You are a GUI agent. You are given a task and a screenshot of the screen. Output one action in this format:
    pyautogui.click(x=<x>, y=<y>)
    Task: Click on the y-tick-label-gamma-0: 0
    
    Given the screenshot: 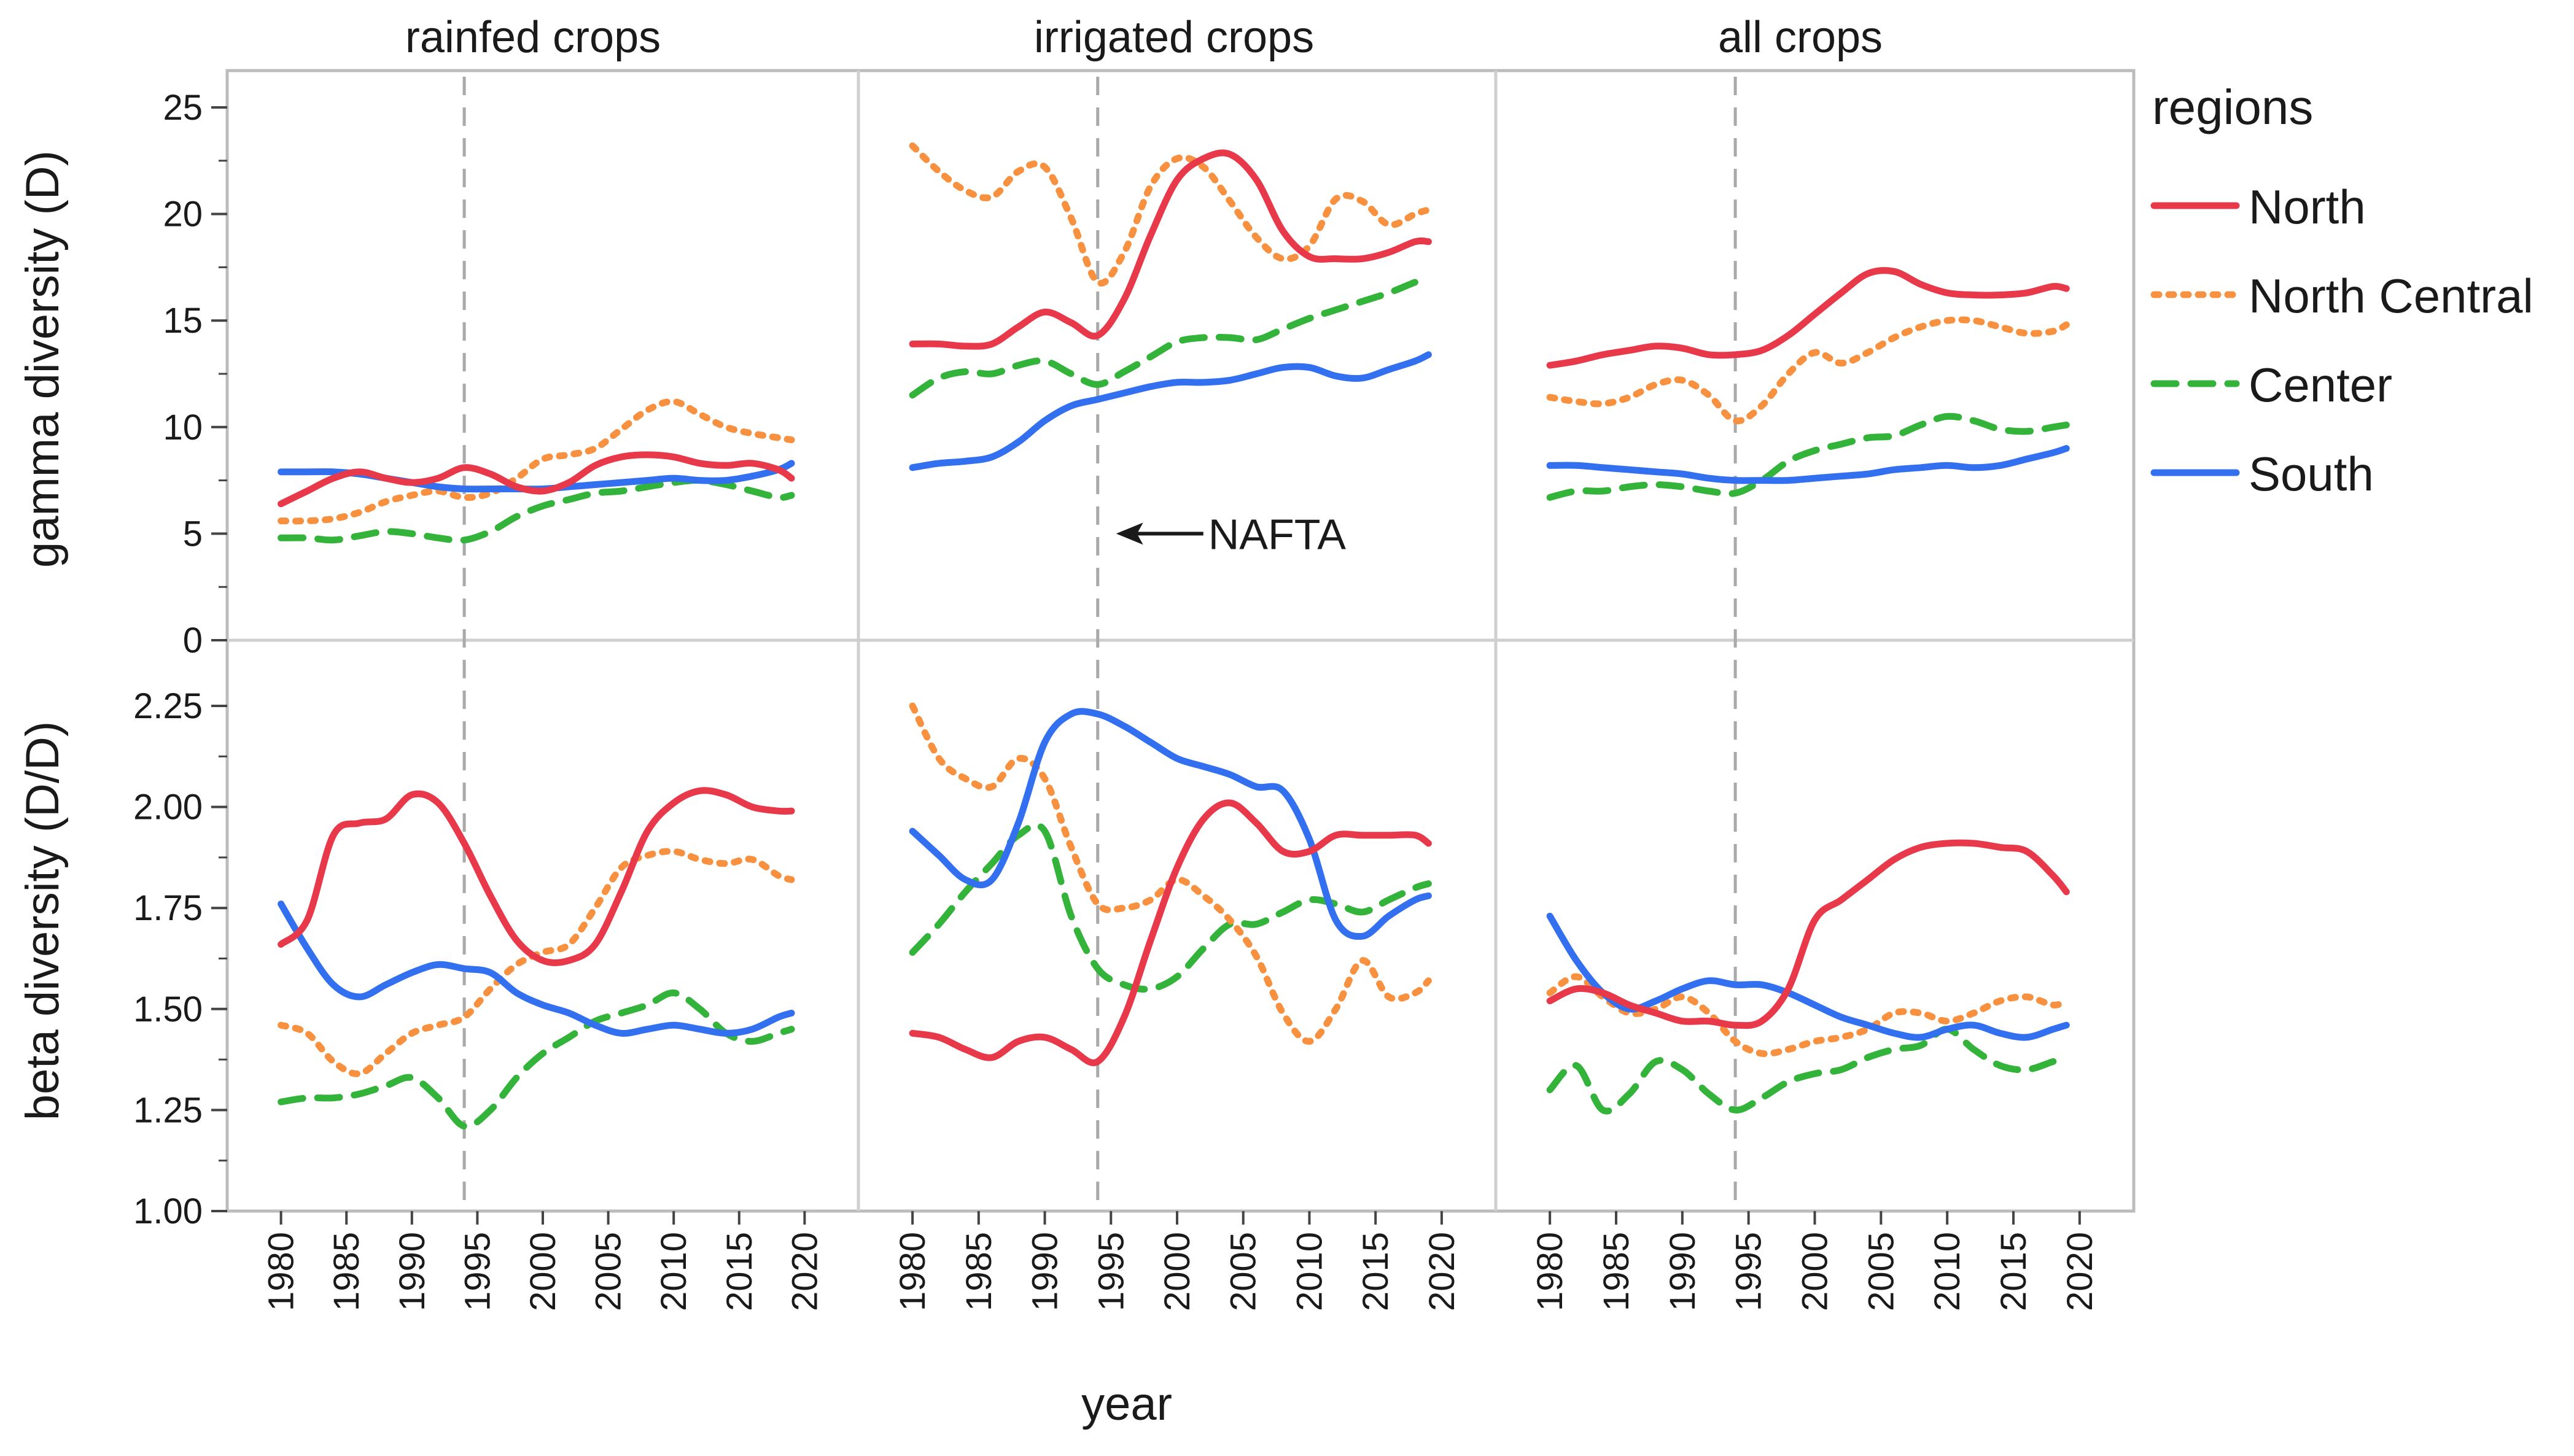 What is the action you would take?
    pyautogui.click(x=193, y=640)
    